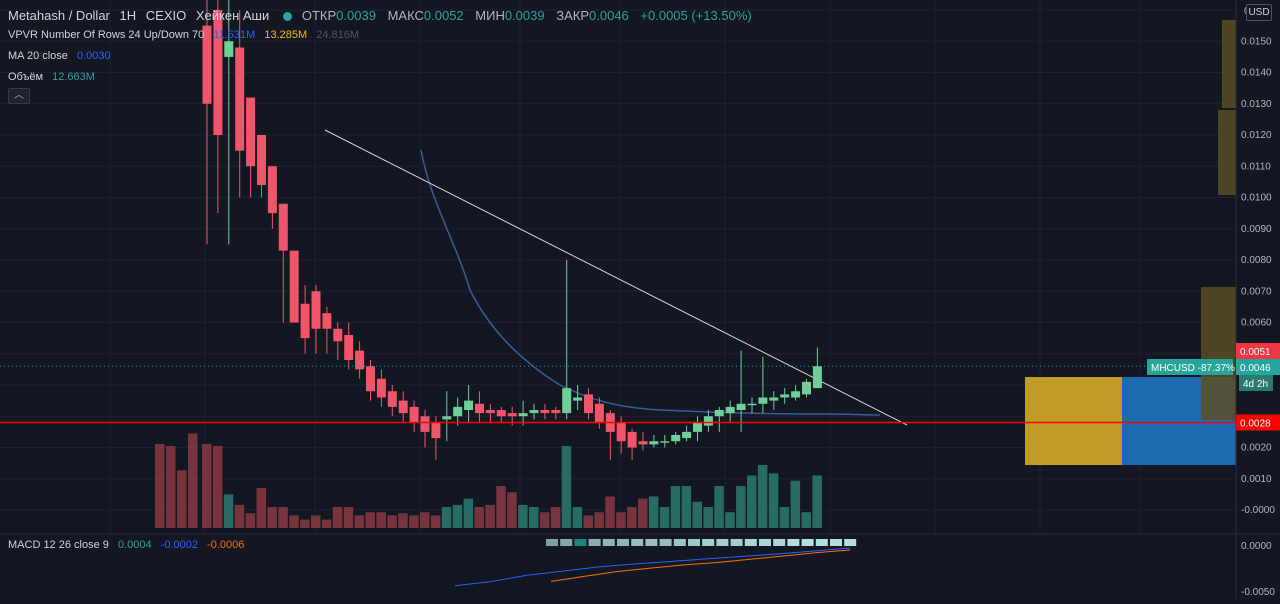 Image resolution: width=1280 pixels, height=604 pixels. What do you see at coordinates (128, 15) in the screenshot?
I see `interval-label: 1H` at bounding box center [128, 15].